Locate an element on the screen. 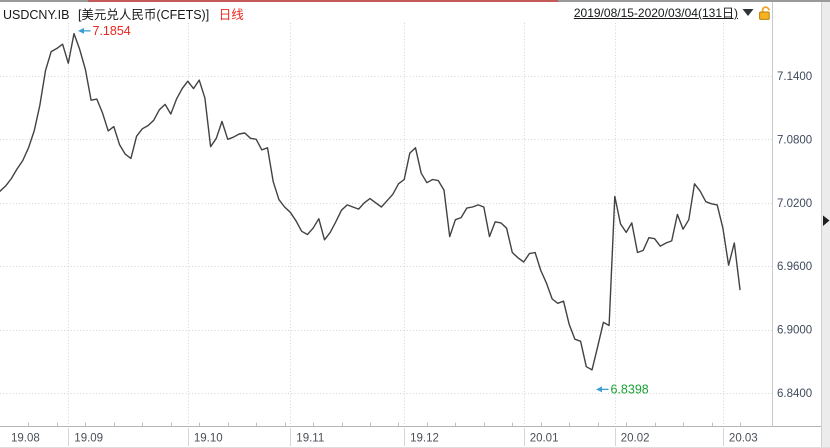  period-label: 日线 is located at coordinates (231, 15).